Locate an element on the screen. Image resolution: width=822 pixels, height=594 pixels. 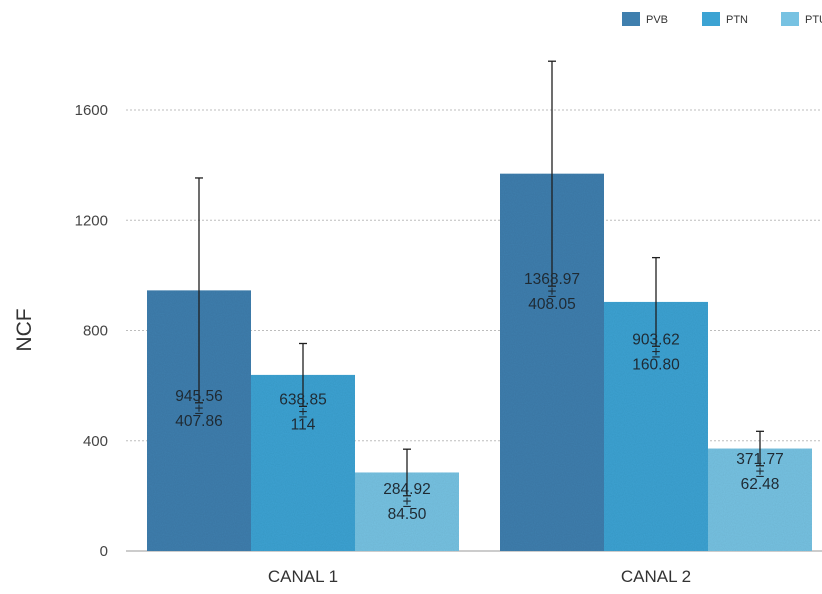
y-axis-label: NCF is located at coordinates (24, 329).